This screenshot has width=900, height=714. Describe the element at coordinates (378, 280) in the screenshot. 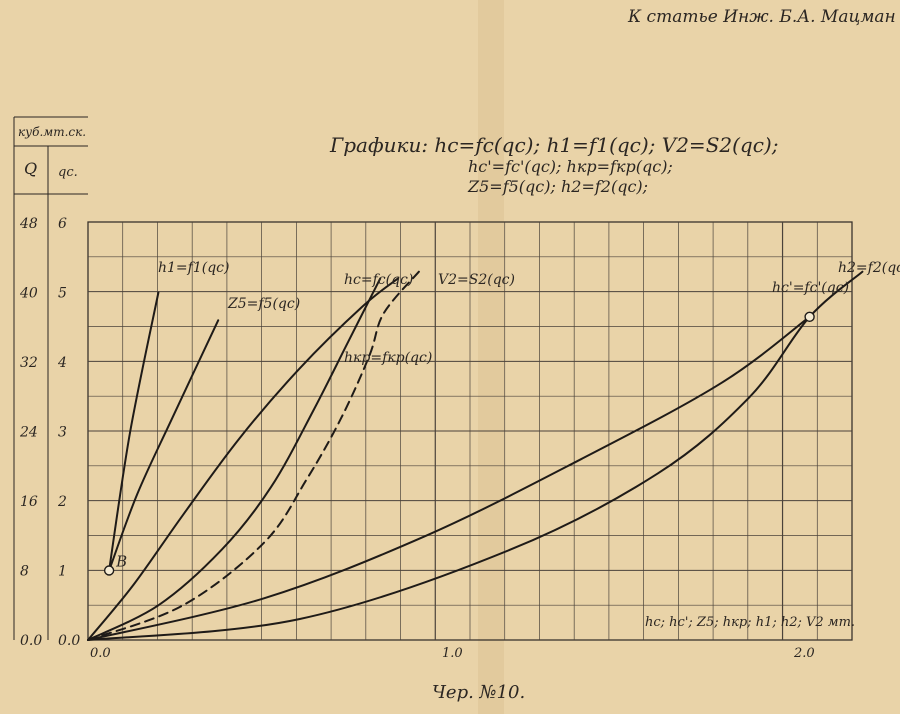

I see `series-label: hc=fc(qc)` at that location.